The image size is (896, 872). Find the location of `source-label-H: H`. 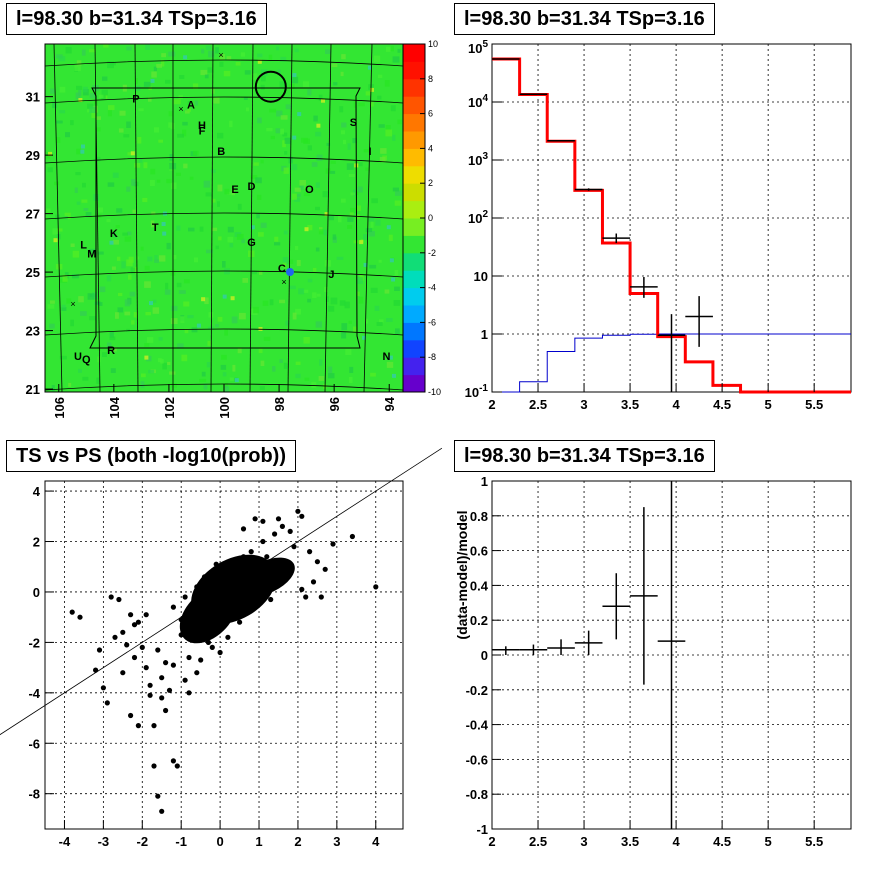

source-label-H: H is located at coordinates (202, 126).